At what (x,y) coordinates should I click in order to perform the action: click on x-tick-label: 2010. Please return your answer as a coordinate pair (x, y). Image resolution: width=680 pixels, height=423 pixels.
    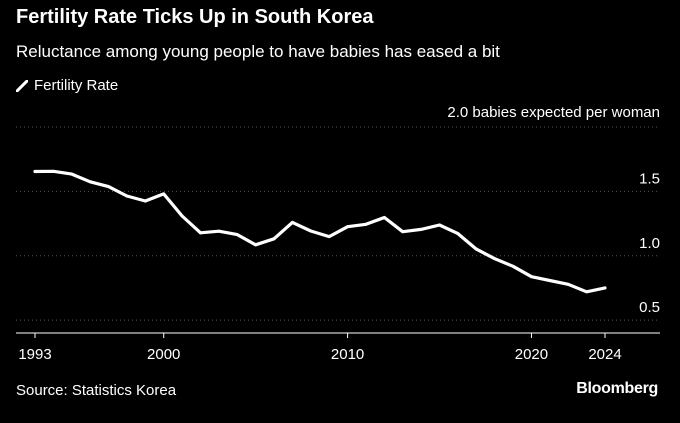
    Looking at the image, I should click on (347, 354).